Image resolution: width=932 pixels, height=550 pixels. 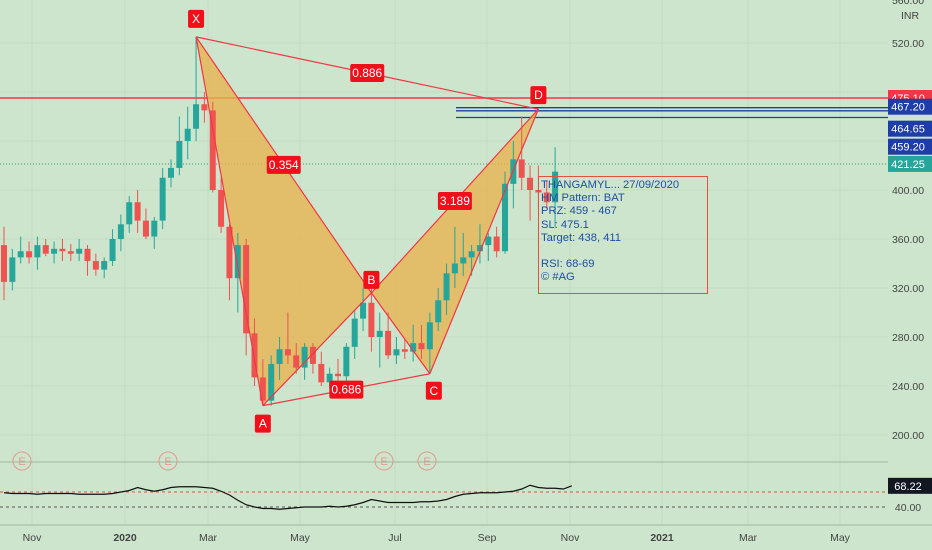 I want to click on svg-text: 3.189, so click(x=455, y=201).